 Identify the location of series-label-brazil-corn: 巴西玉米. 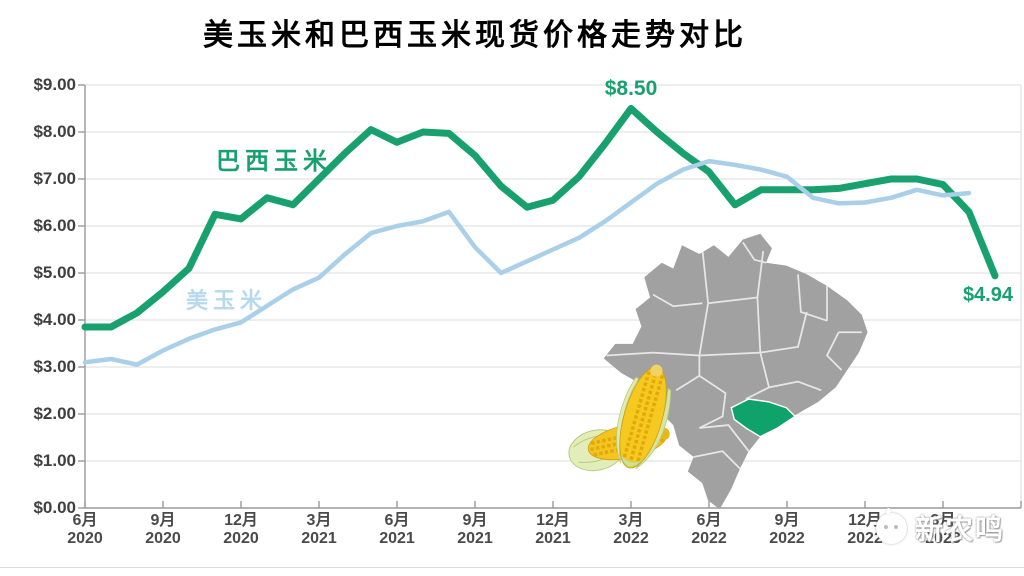
(274, 160).